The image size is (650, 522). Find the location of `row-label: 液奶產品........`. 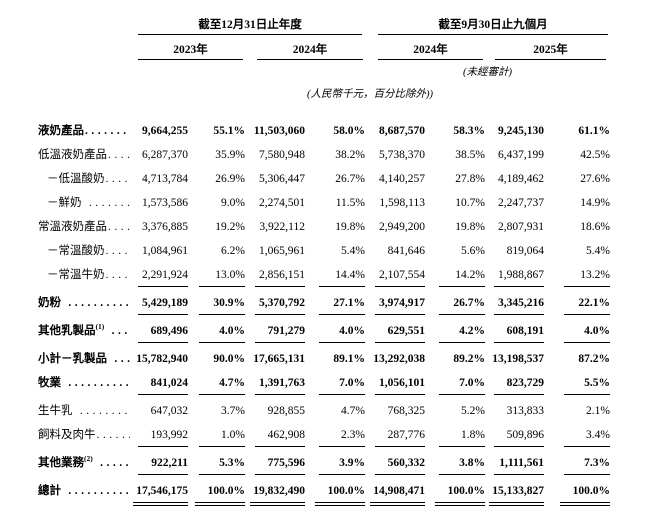

row-label: 液奶產品........ is located at coordinates (84, 131).